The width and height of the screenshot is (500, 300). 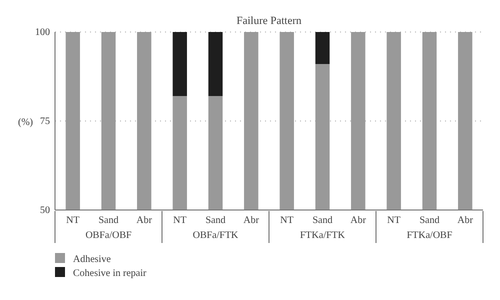 What do you see at coordinates (45, 210) in the screenshot?
I see `y-tick-label: 50` at bounding box center [45, 210].